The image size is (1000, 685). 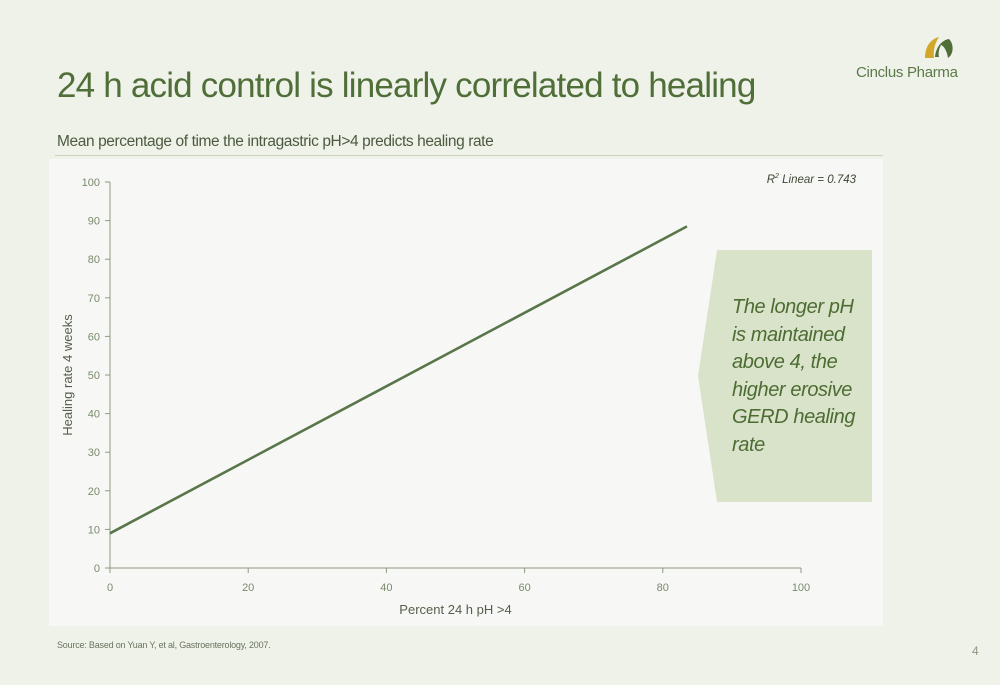 I want to click on r-squared-annotation: R2 Linear = 0.743, so click(x=812, y=179).